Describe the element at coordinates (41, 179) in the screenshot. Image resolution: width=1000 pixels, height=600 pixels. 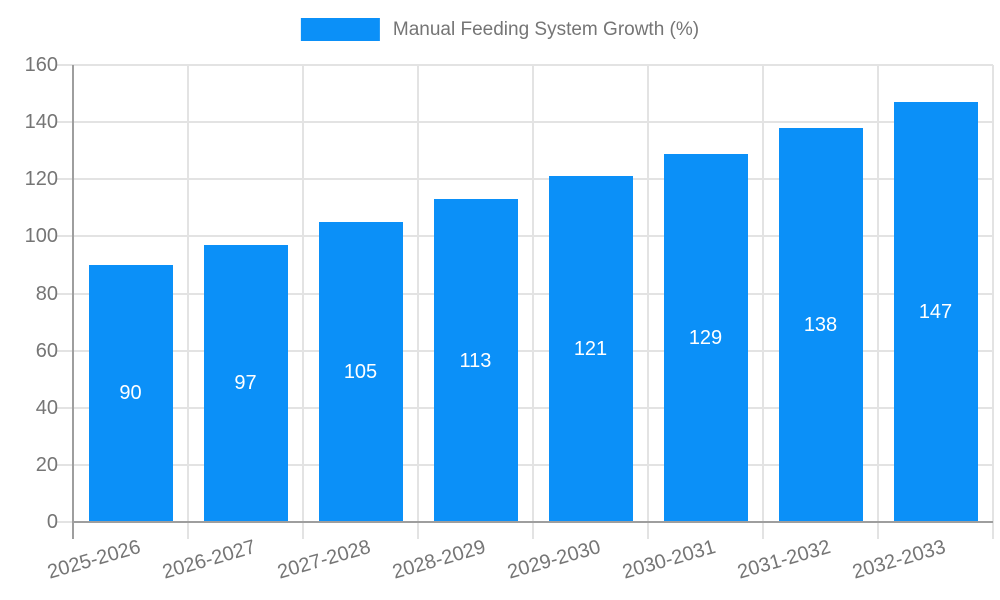
I see `y-tick-label: 120` at that location.